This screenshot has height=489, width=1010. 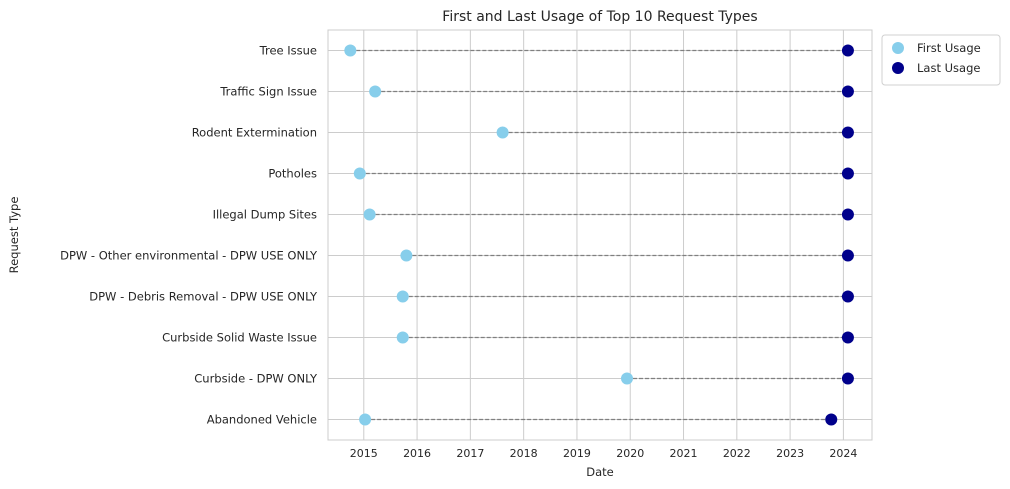 What do you see at coordinates (684, 453) in the screenshot?
I see `x-tick-label: 2021` at bounding box center [684, 453].